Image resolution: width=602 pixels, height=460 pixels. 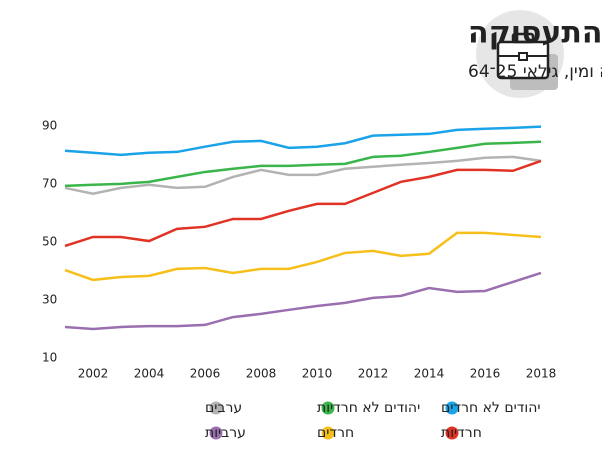 I want to click on x-tick-label: 2008, so click(x=261, y=374).